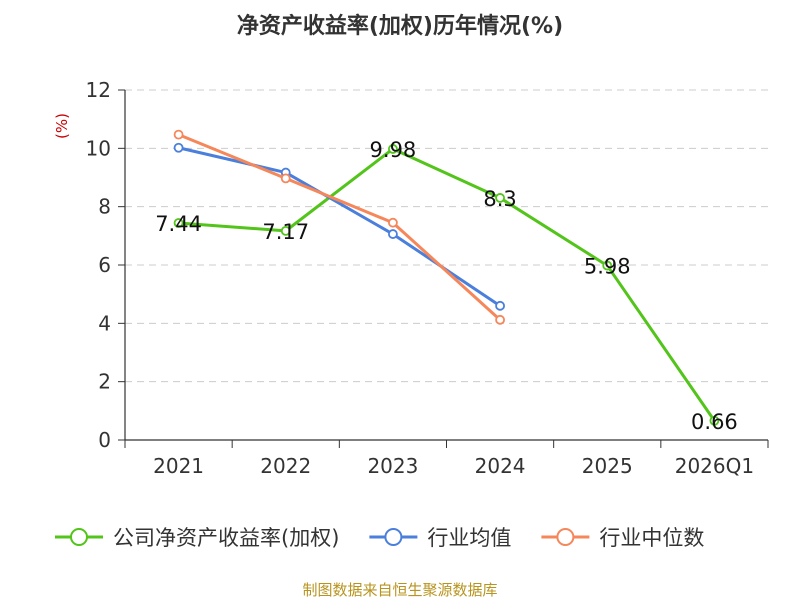 The height and width of the screenshot is (600, 800). What do you see at coordinates (104, 265) in the screenshot?
I see `y-tick-label-6: 6` at bounding box center [104, 265].